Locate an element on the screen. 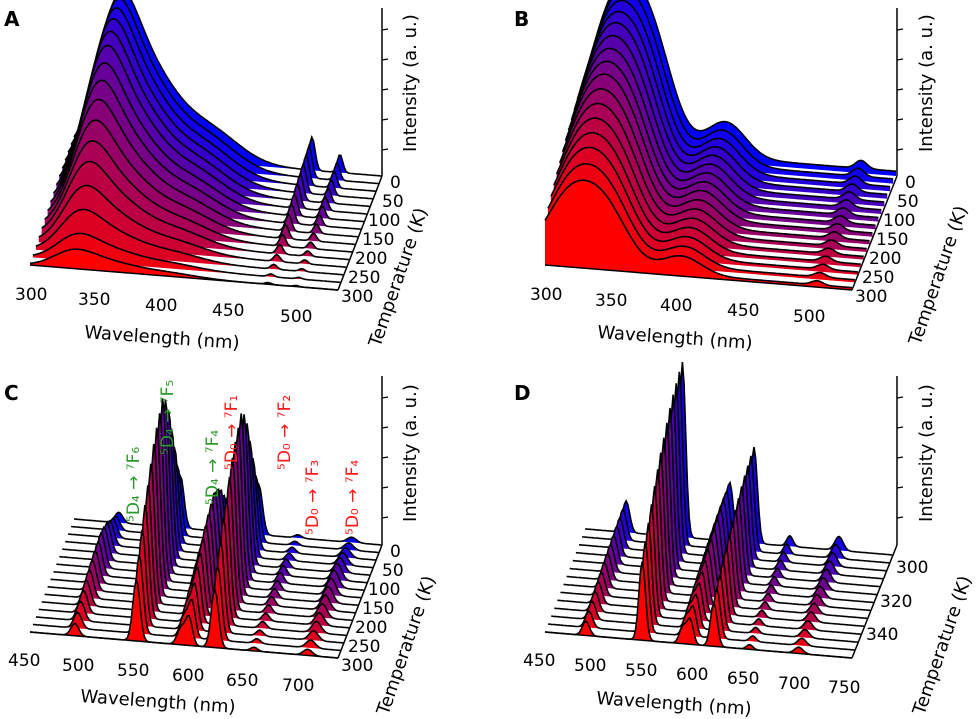 The width and height of the screenshot is (976, 719). panel-d-y-tick-2: 320 is located at coordinates (896, 602).